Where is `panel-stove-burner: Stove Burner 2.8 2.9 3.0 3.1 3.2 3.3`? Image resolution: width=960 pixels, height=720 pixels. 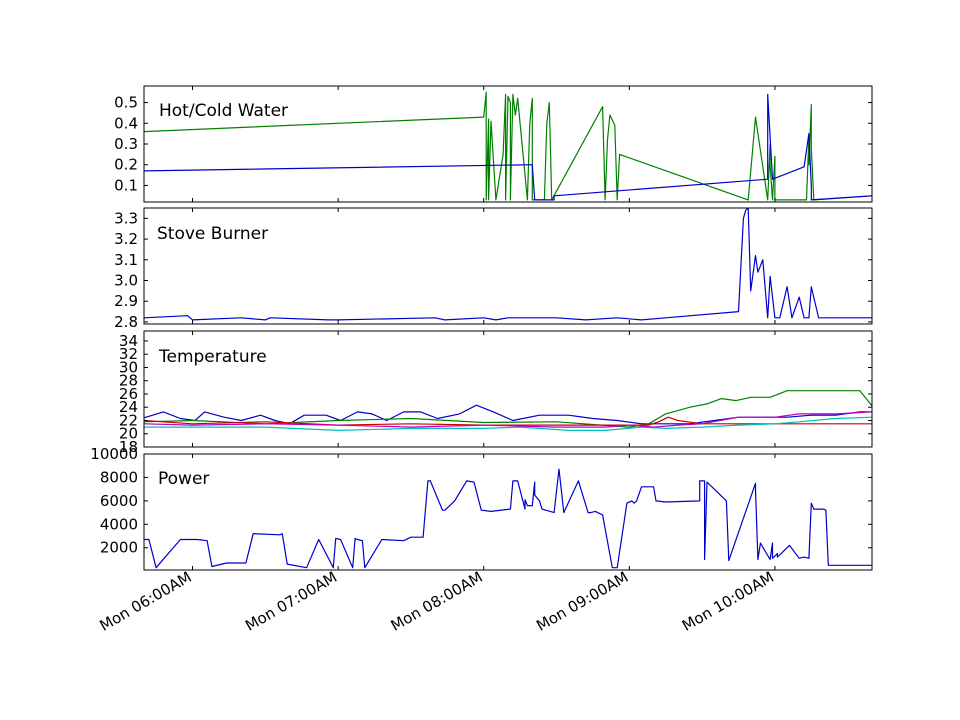 panel-stove-burner: Stove Burner 2.8 2.9 3.0 3.1 3.2 3.3 is located at coordinates (493, 269).